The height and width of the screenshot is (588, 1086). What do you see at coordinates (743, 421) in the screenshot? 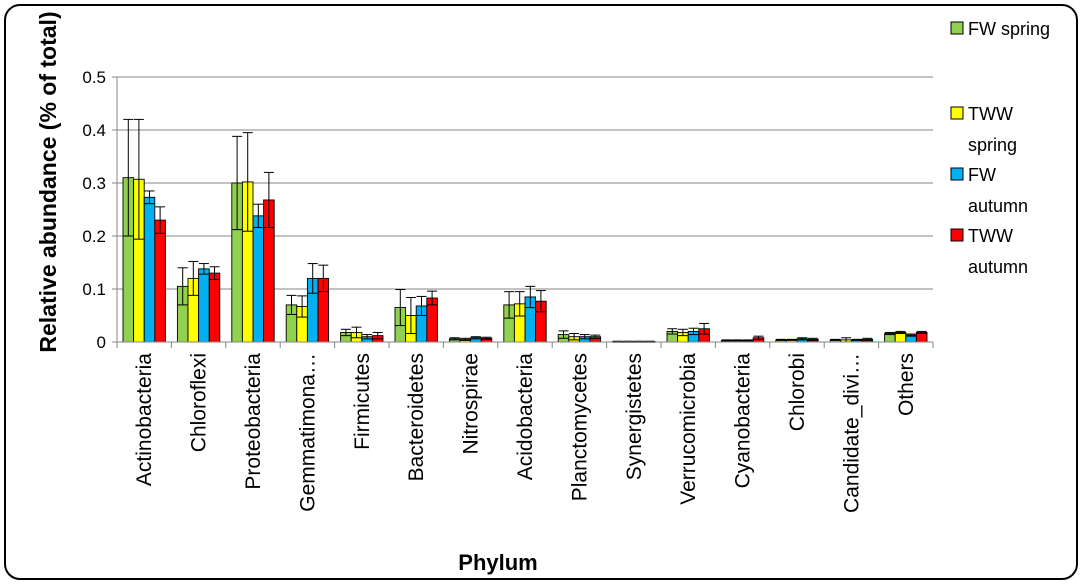
I see `category-label: Cyanobacteria` at bounding box center [743, 421].